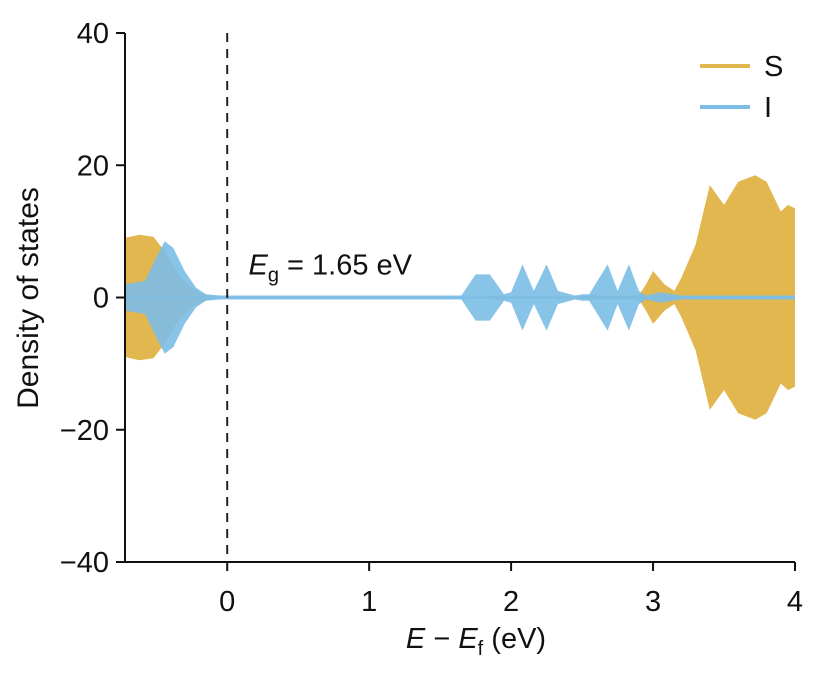  What do you see at coordinates (416, 639) in the screenshot?
I see `x-label-symbol: E` at bounding box center [416, 639].